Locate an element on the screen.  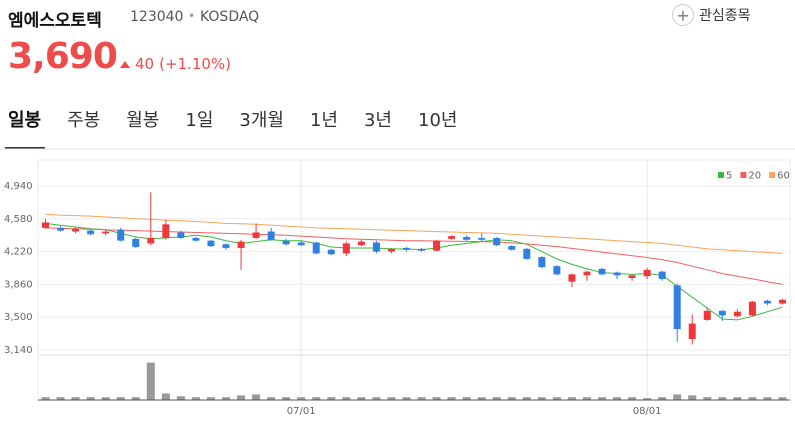
period-tab: 월봉 is located at coordinates (143, 120).